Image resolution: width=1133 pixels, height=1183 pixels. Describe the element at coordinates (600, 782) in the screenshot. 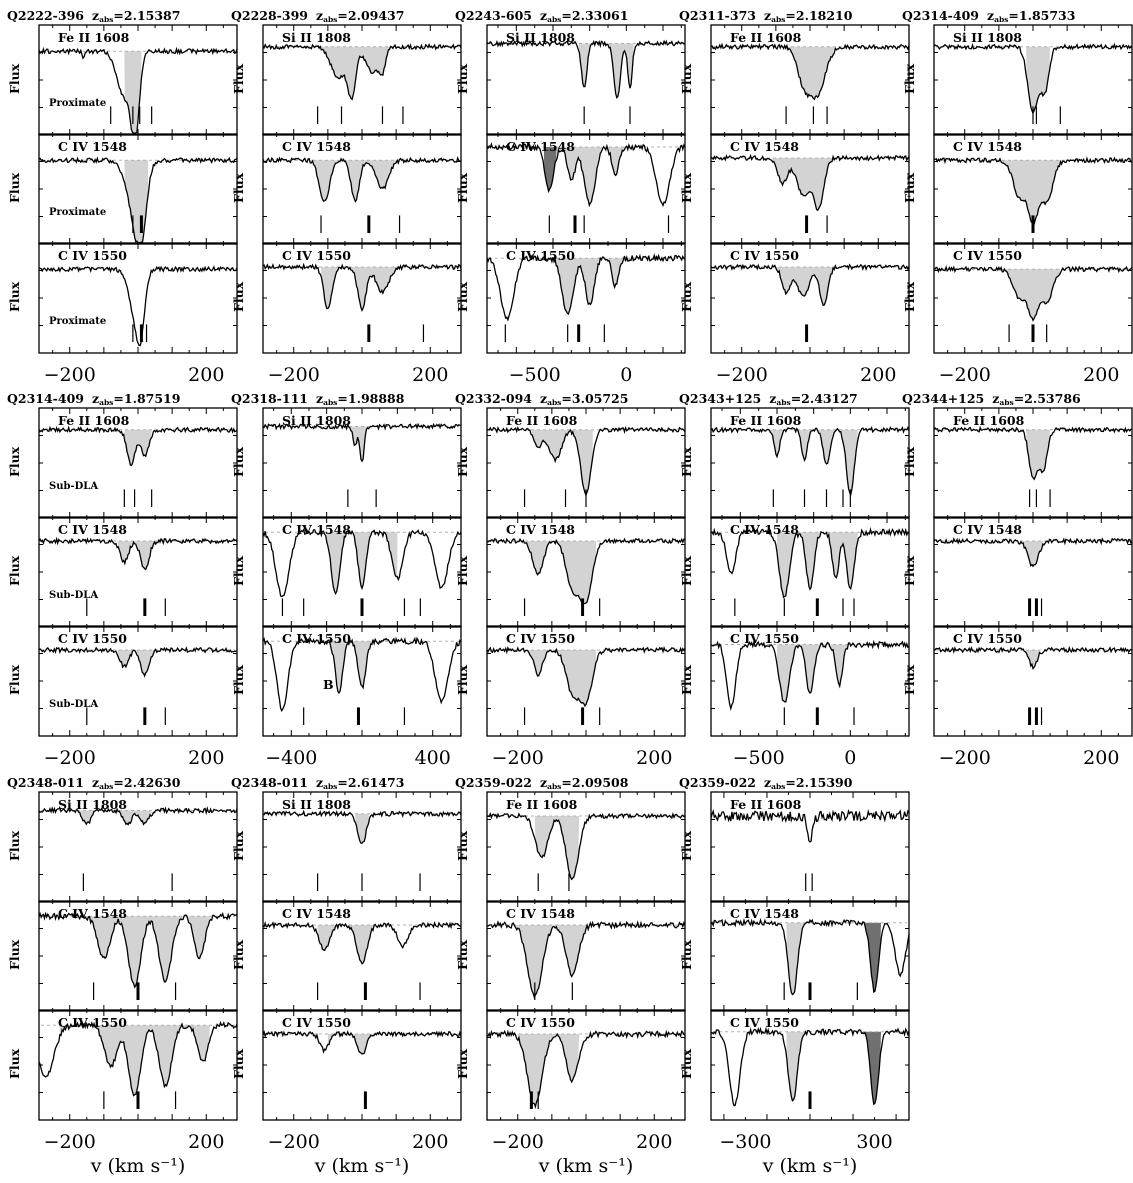

I see `z-value: 2.09508` at that location.